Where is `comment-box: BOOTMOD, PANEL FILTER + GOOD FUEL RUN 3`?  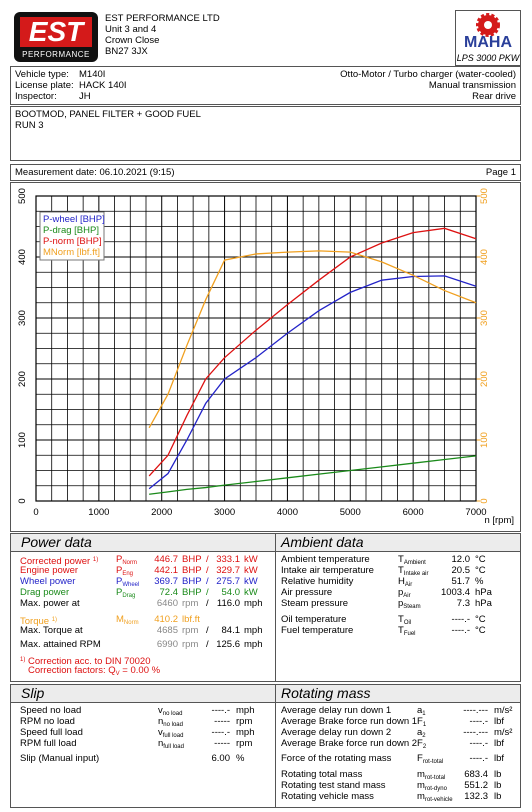
comment-box: BOOTMOD, PANEL FILTER + GOOD FUEL RUN 3 is located at coordinates (265, 133).